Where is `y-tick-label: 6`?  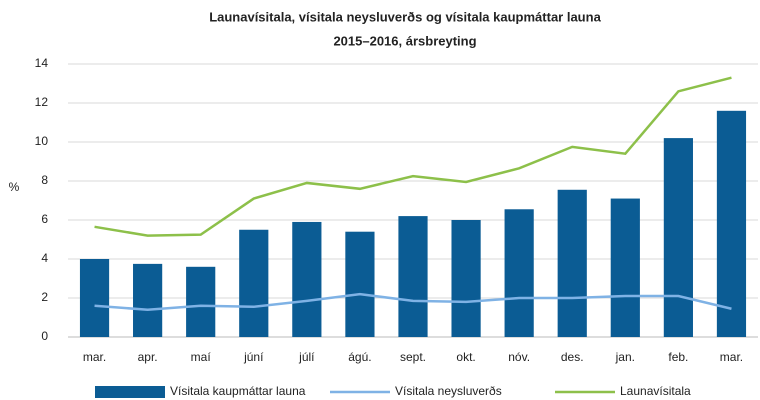
y-tick-label: 6 is located at coordinates (44, 219).